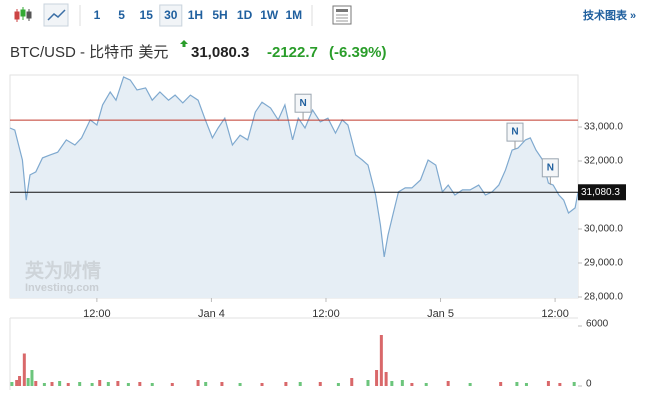 This screenshot has width=648, height=401. Describe the element at coordinates (589, 384) in the screenshot. I see `volume-tick-label: 0` at that location.